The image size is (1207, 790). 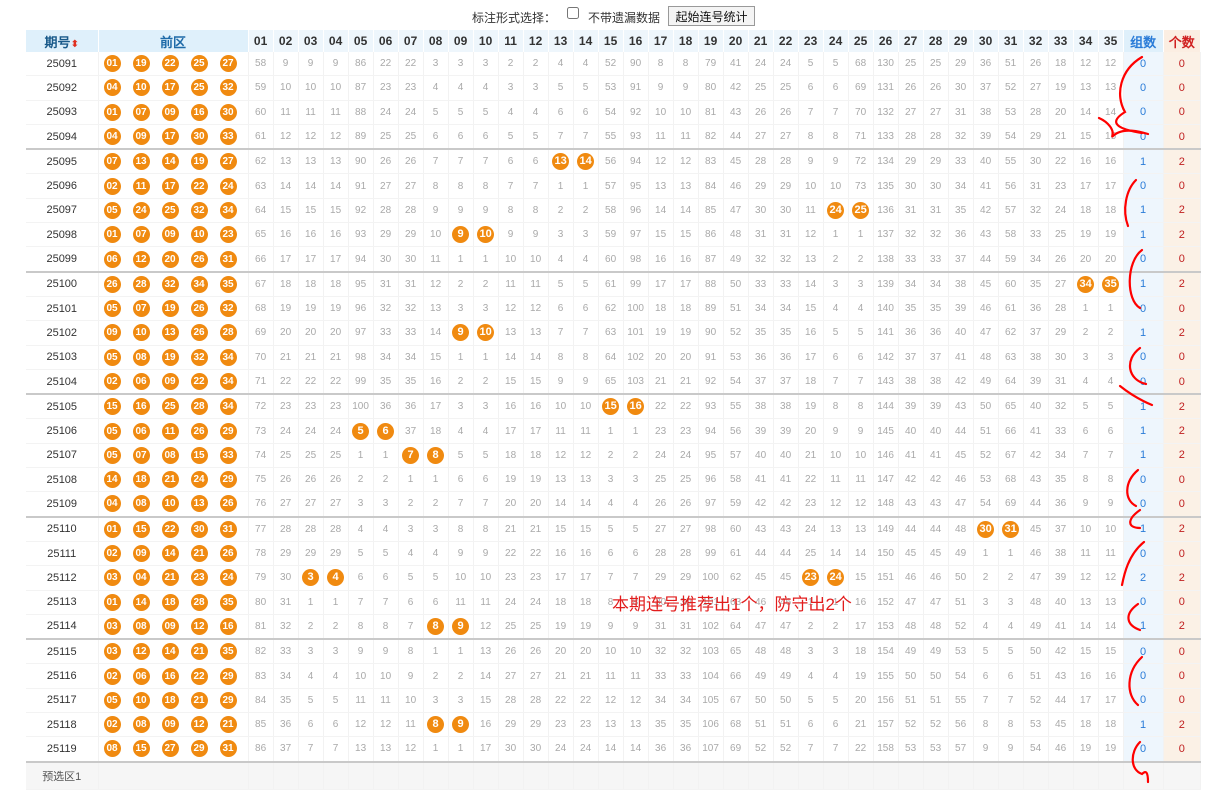 What do you see at coordinates (361, 602) in the screenshot?
I see `omission-cell: 7` at bounding box center [361, 602].